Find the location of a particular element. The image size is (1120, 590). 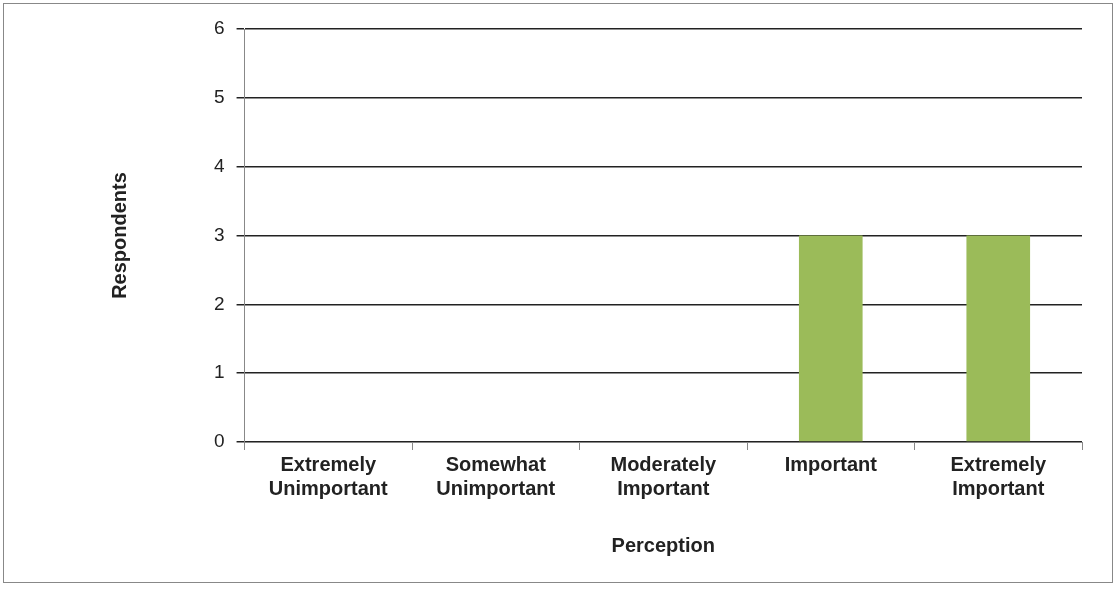

y-tick-label: 1 is located at coordinates (219, 372).